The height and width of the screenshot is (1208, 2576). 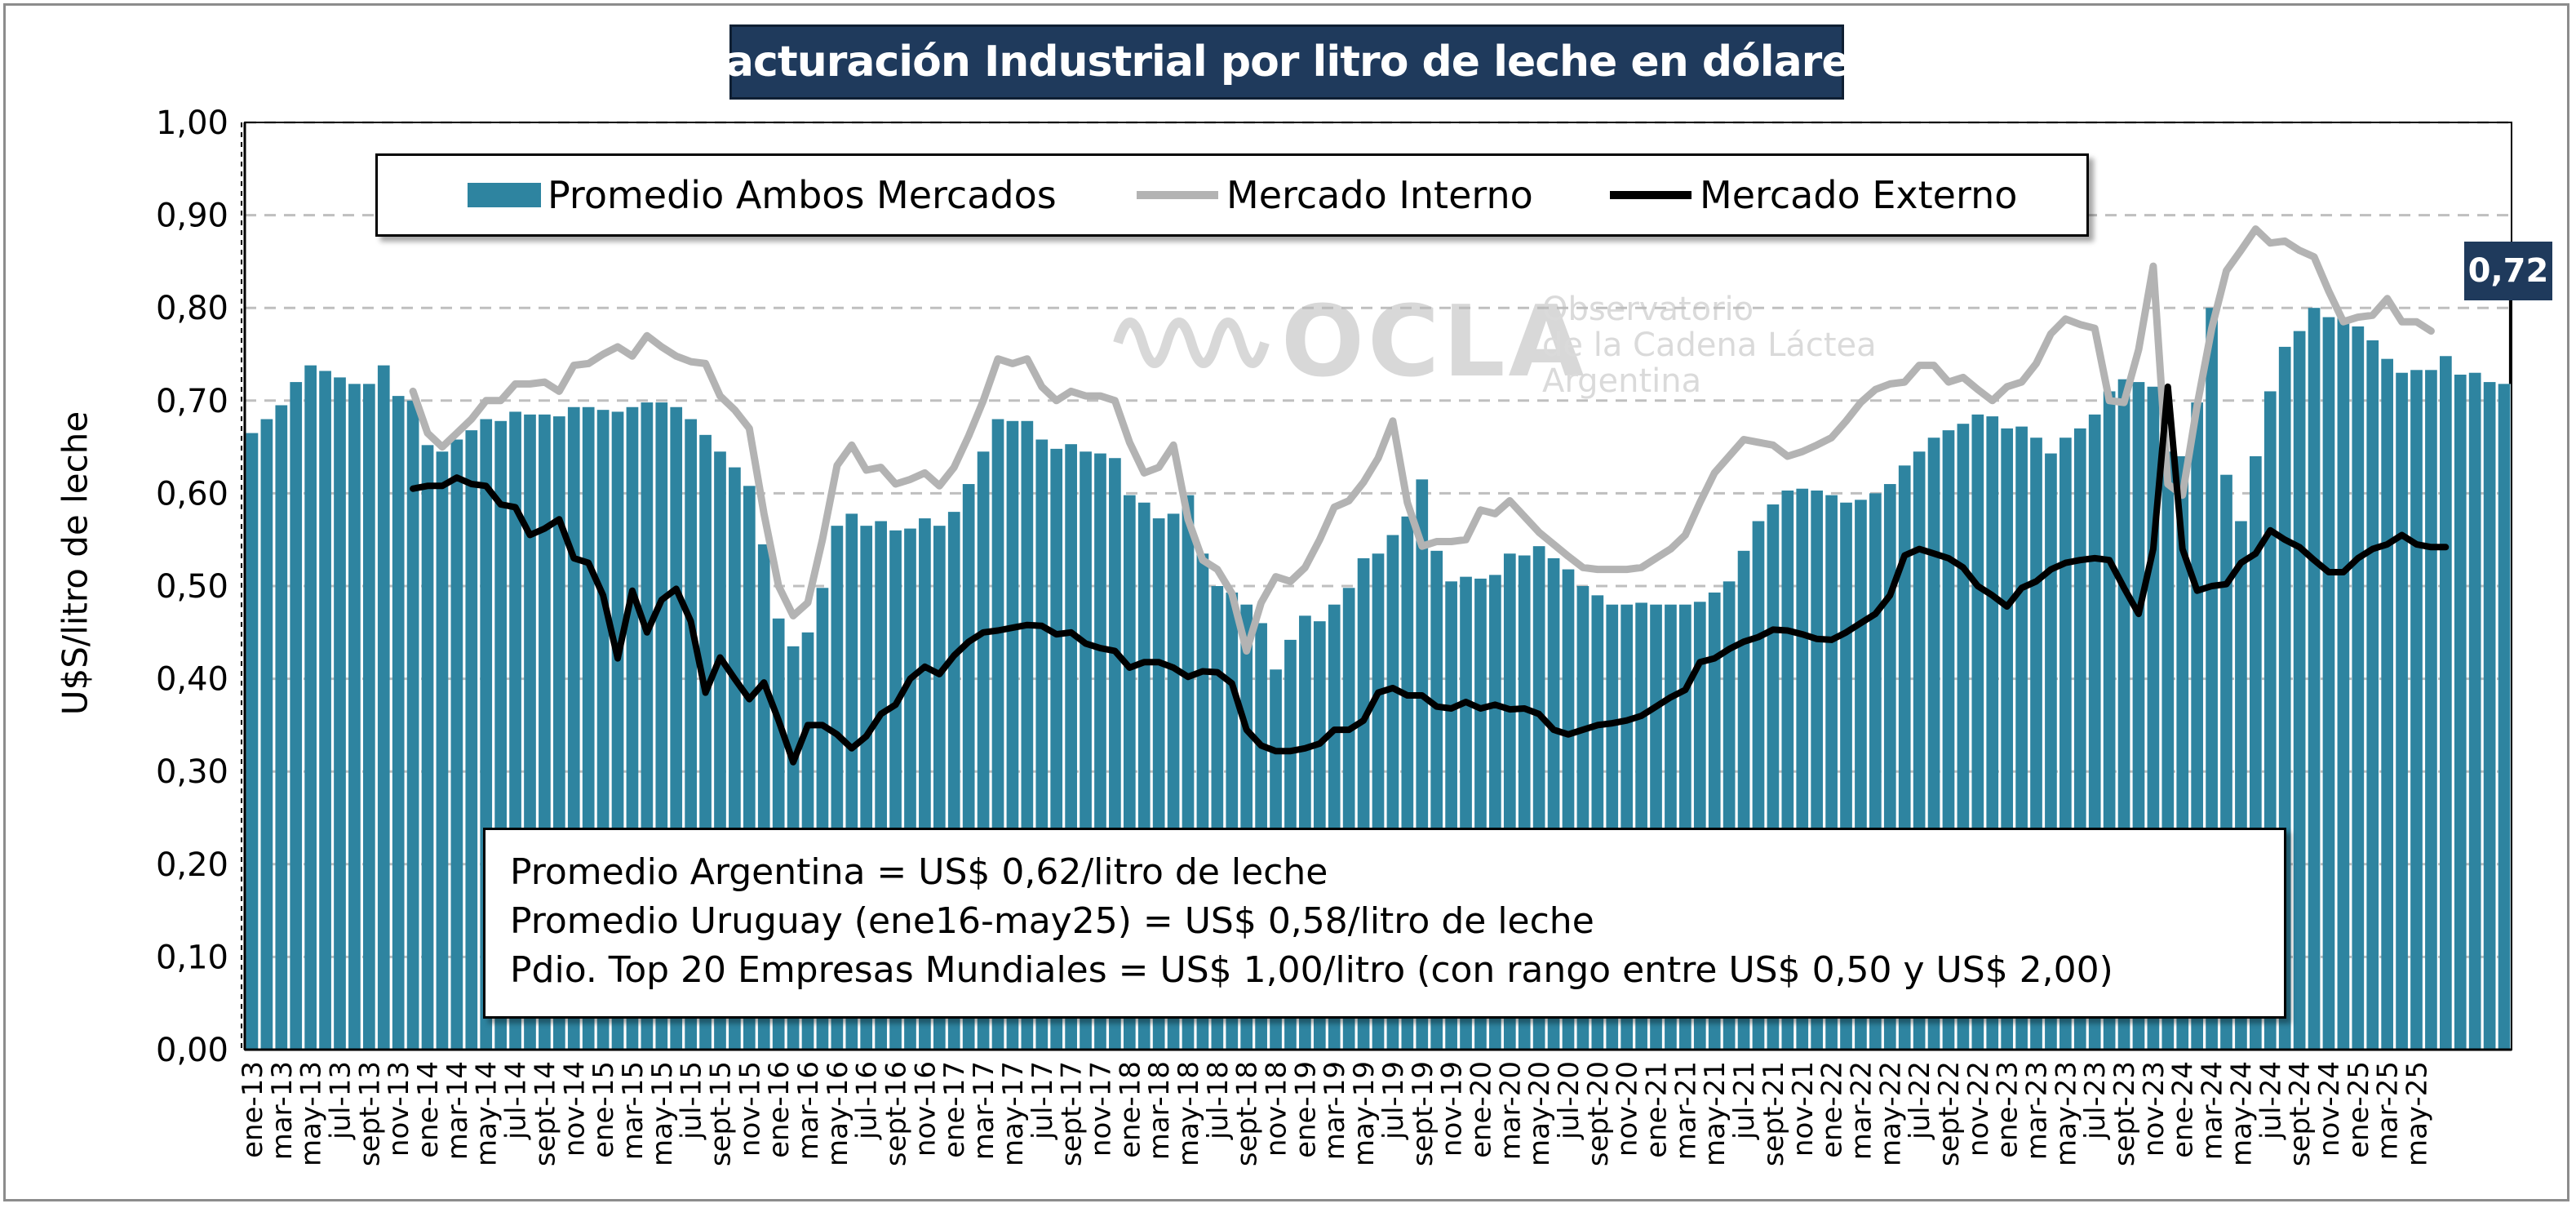 I want to click on x-tick-label: may-23, so click(x=2066, y=1113).